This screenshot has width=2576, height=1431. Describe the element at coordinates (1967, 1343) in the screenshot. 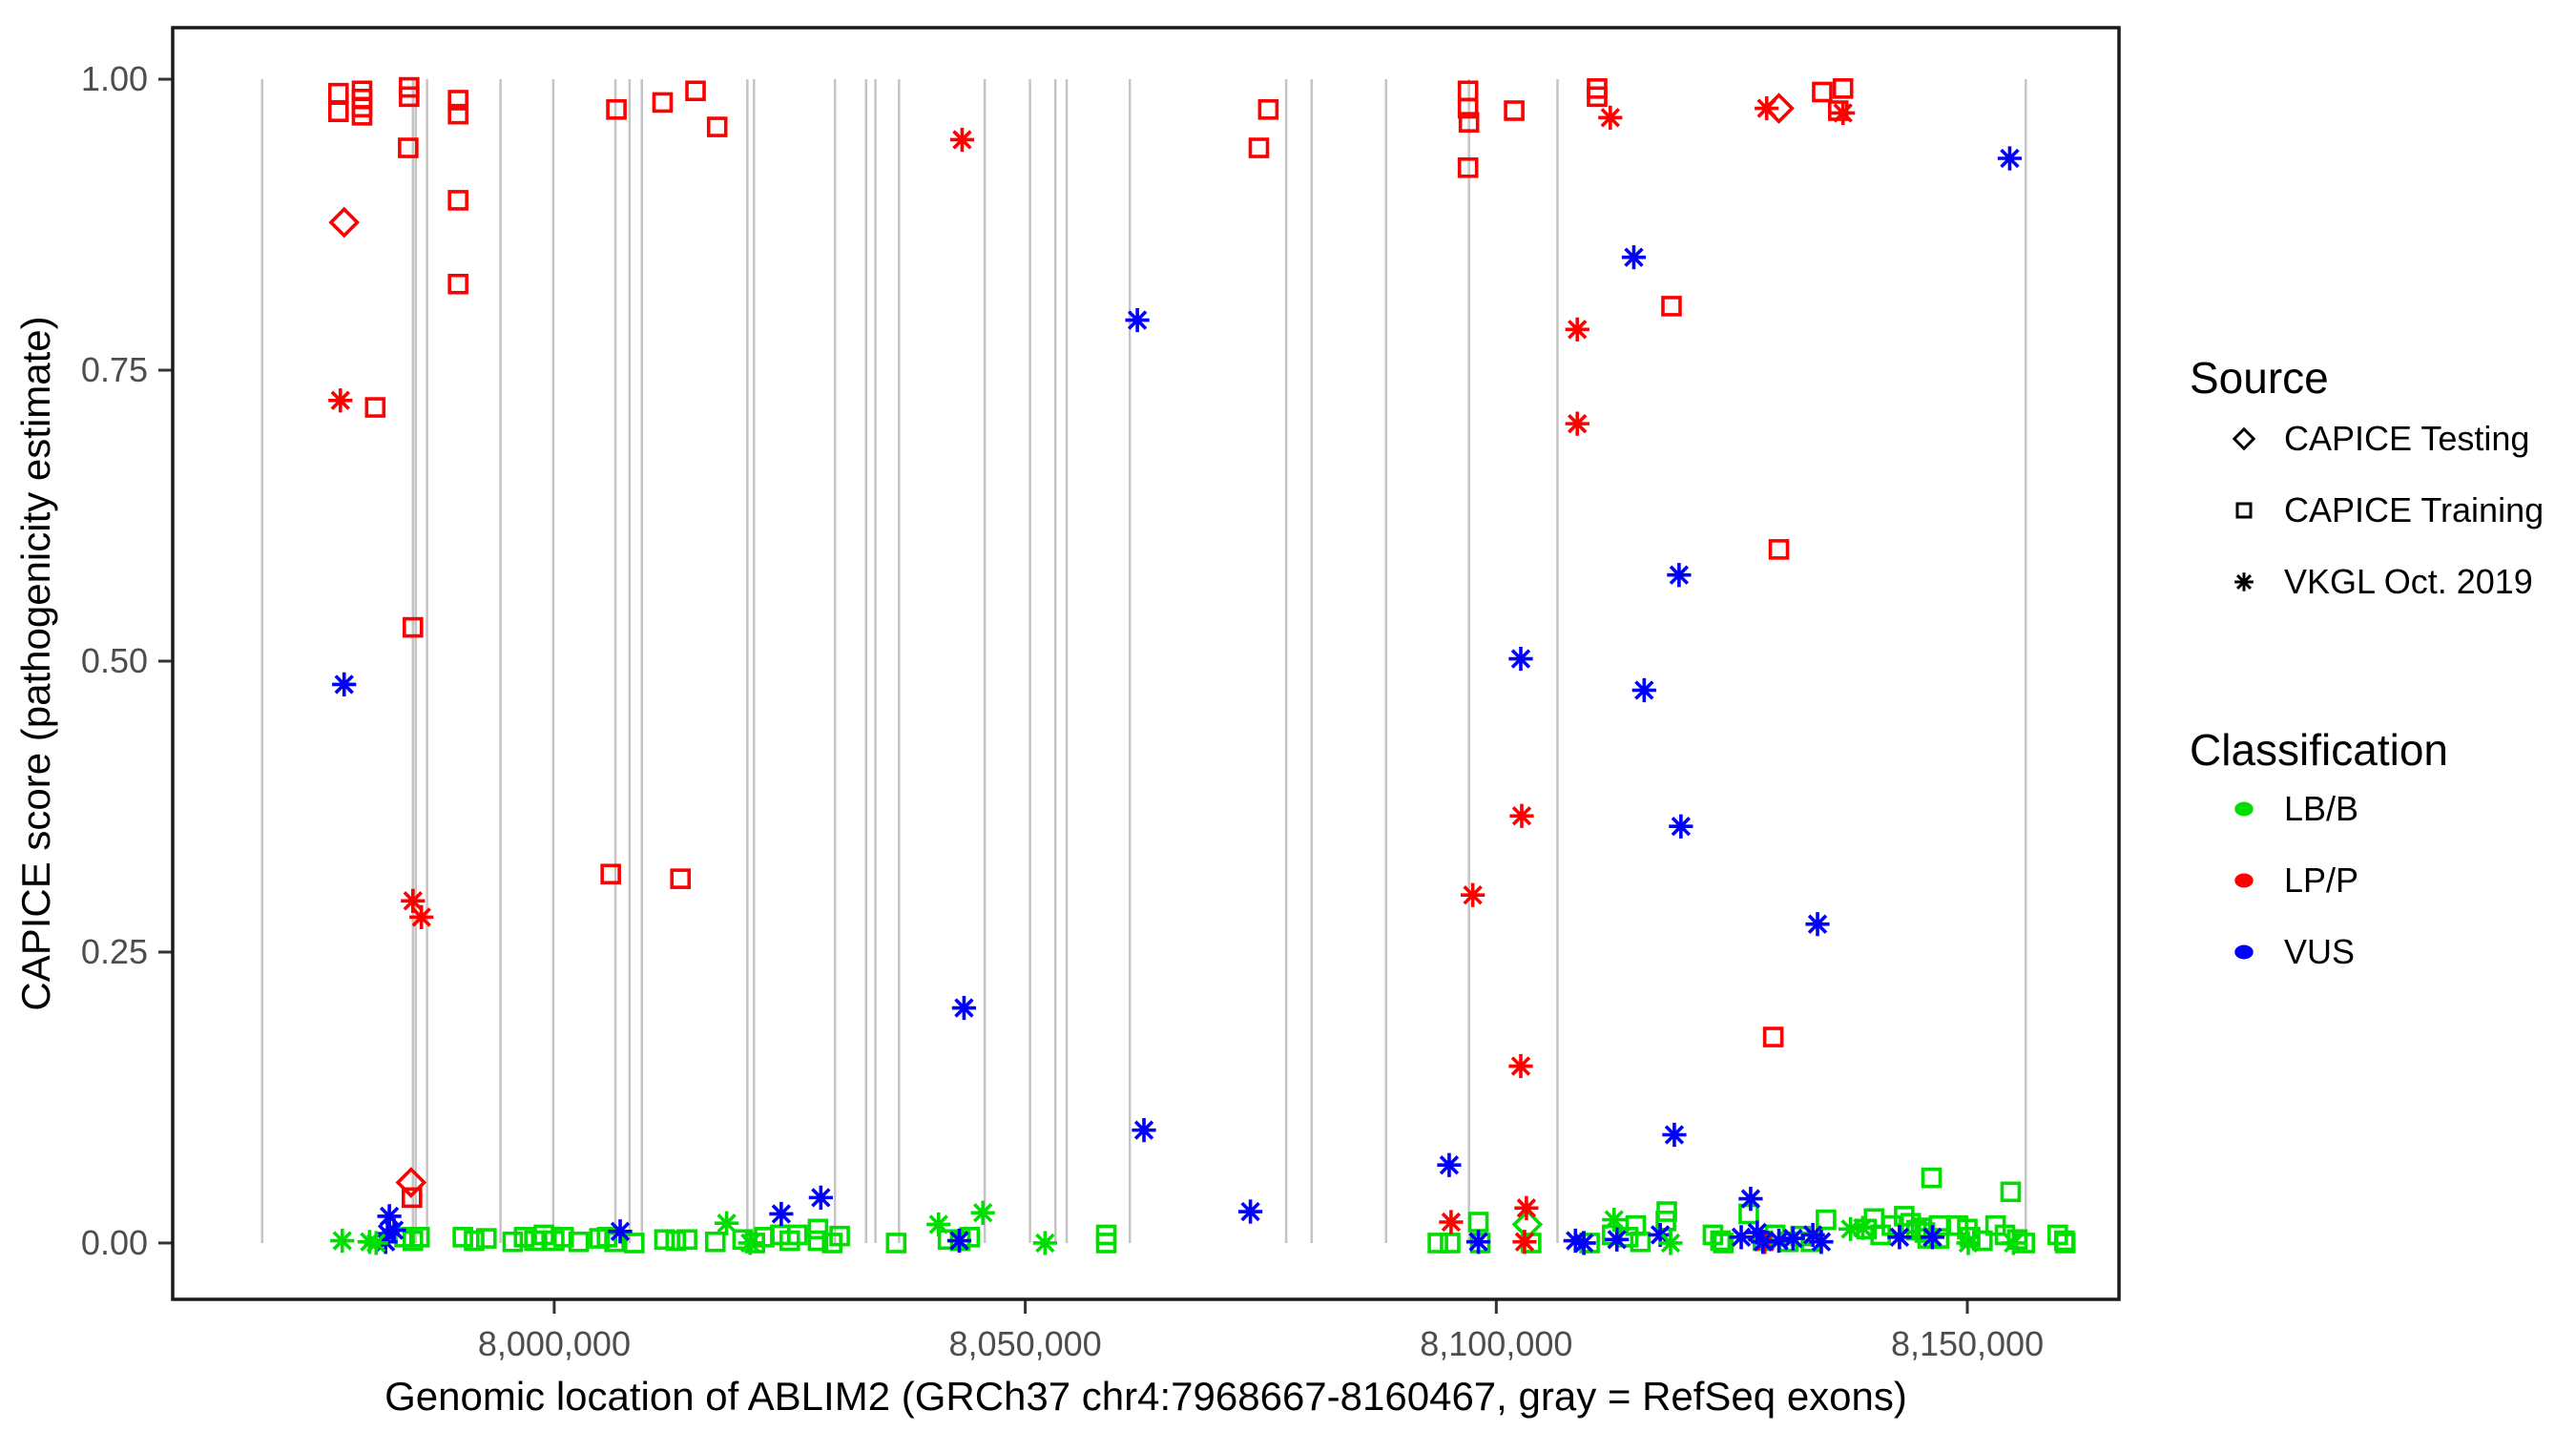

I see `x-tick-label: 8,150,000` at that location.